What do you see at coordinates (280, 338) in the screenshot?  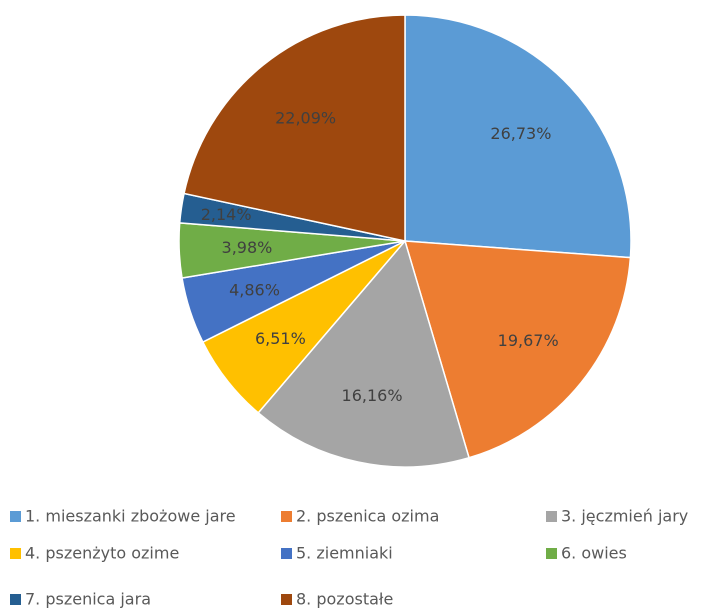 I see `data-label-4: 6,51%` at bounding box center [280, 338].